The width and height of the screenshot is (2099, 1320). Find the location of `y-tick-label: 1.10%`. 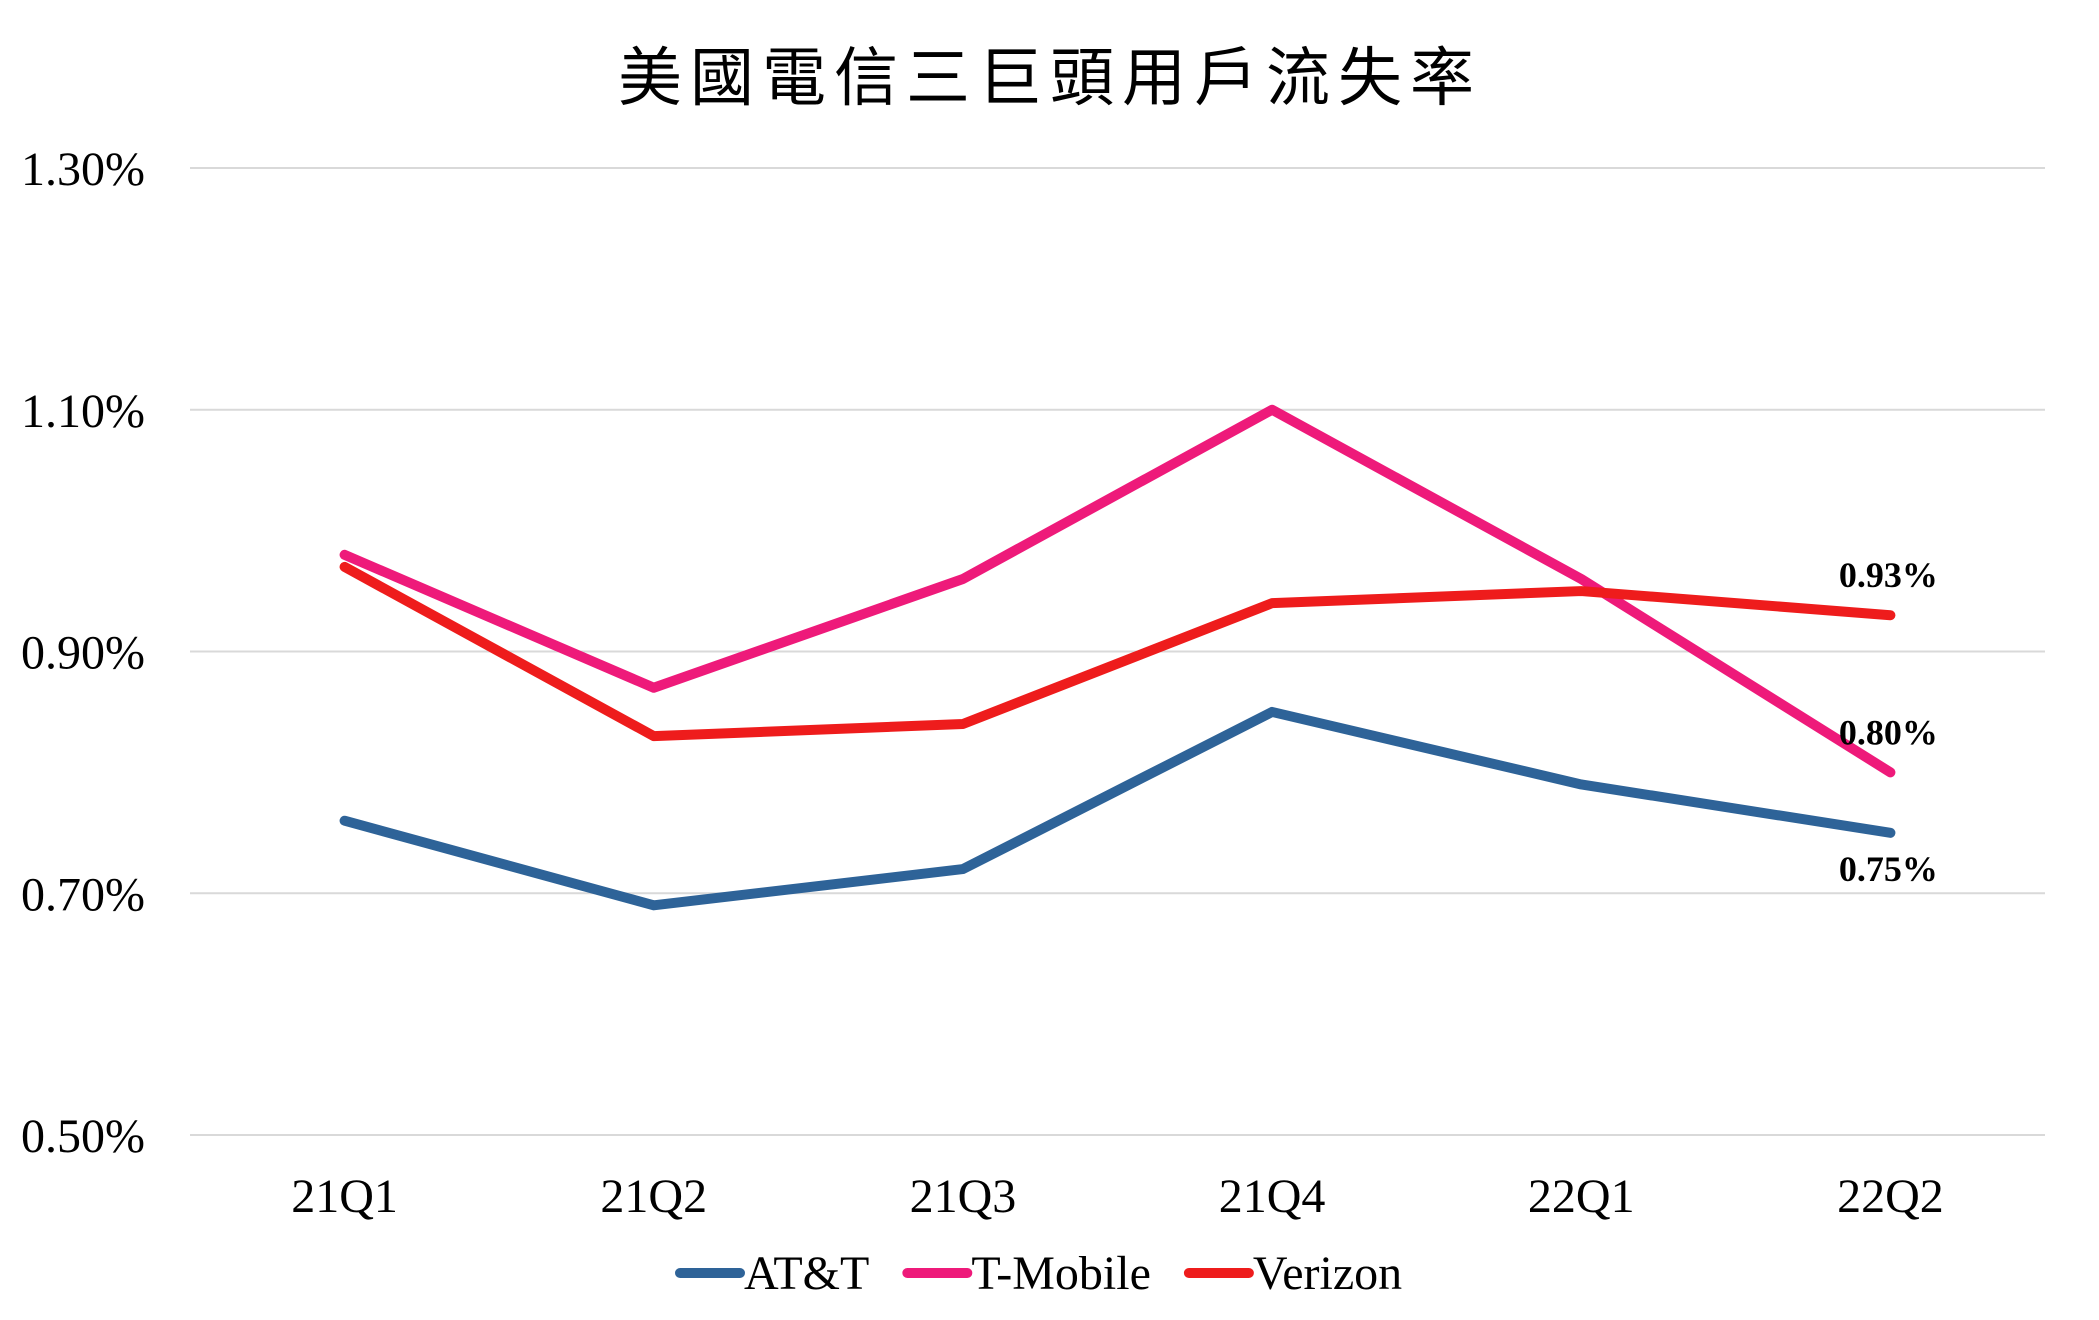

y-tick-label: 1.10% is located at coordinates (83, 411).